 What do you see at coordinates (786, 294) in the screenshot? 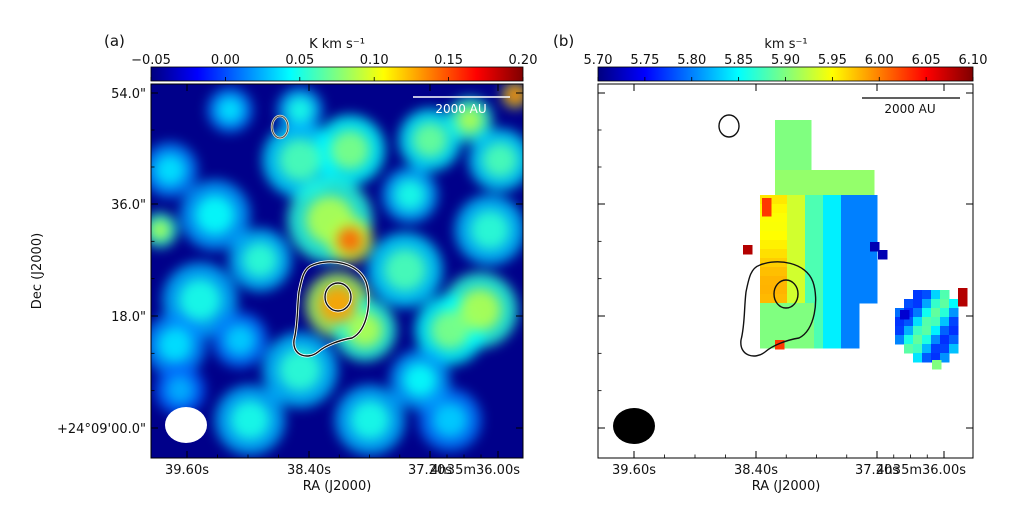
I see `contour-b-inner` at bounding box center [786, 294].